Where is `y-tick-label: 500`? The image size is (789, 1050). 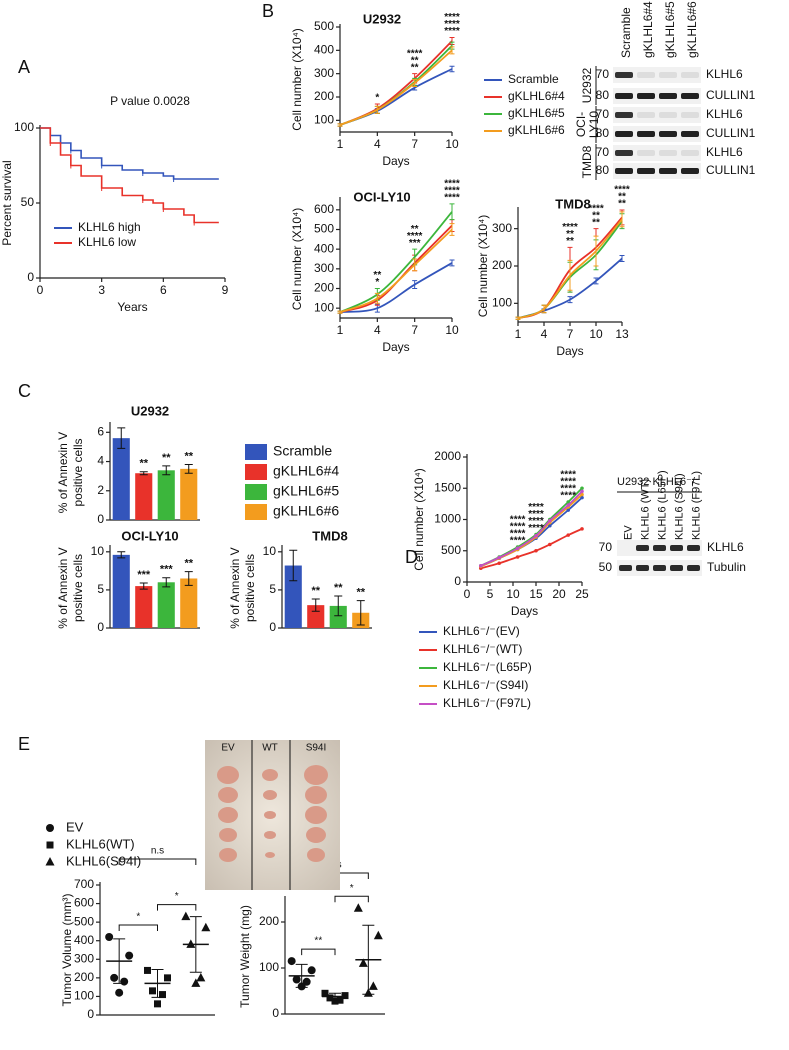 y-tick-label: 500 is located at coordinates (324, 229).